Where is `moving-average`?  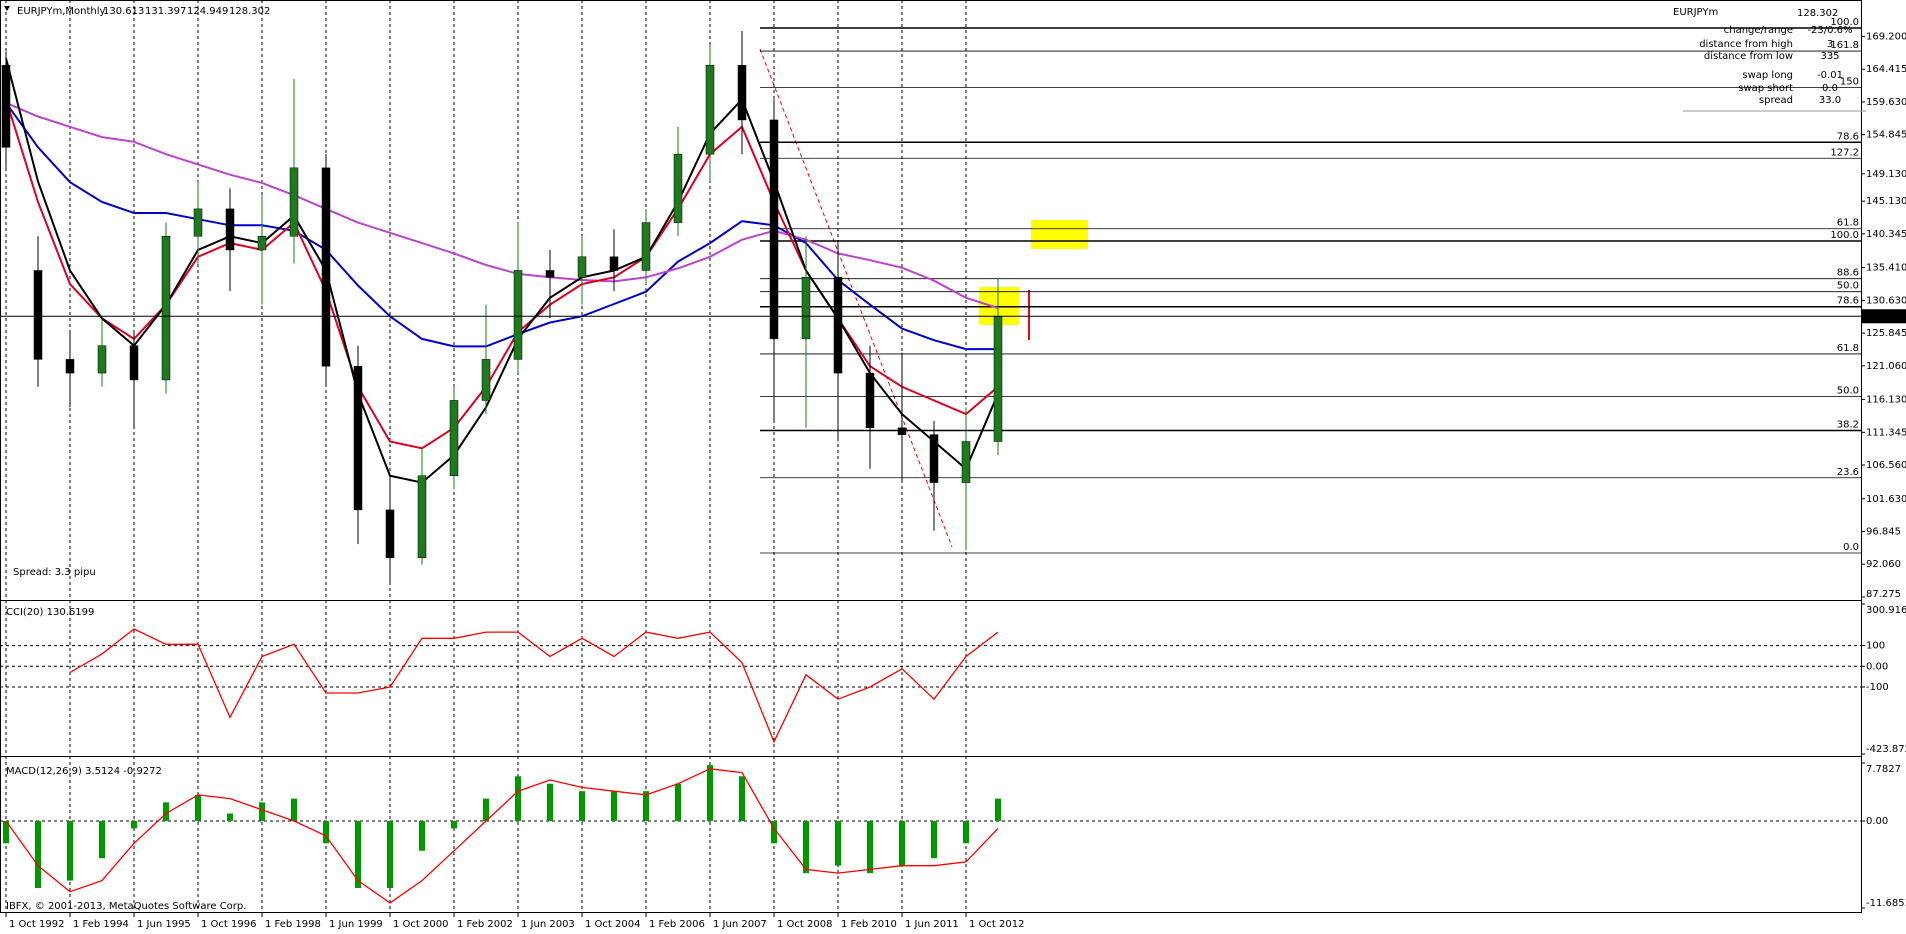 moving-average is located at coordinates (501, 226).